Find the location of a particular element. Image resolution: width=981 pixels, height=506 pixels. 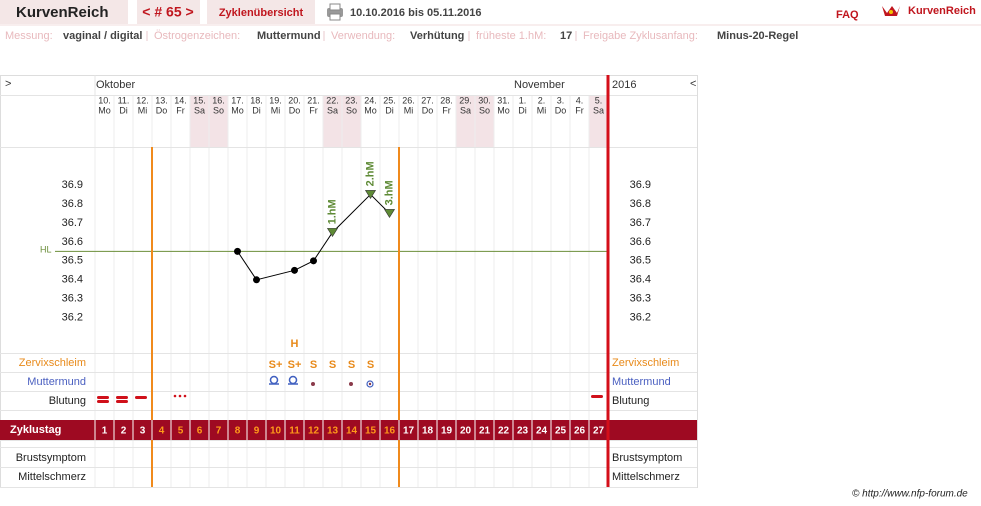

logo-text: KurvenReich is located at coordinates (942, 11).